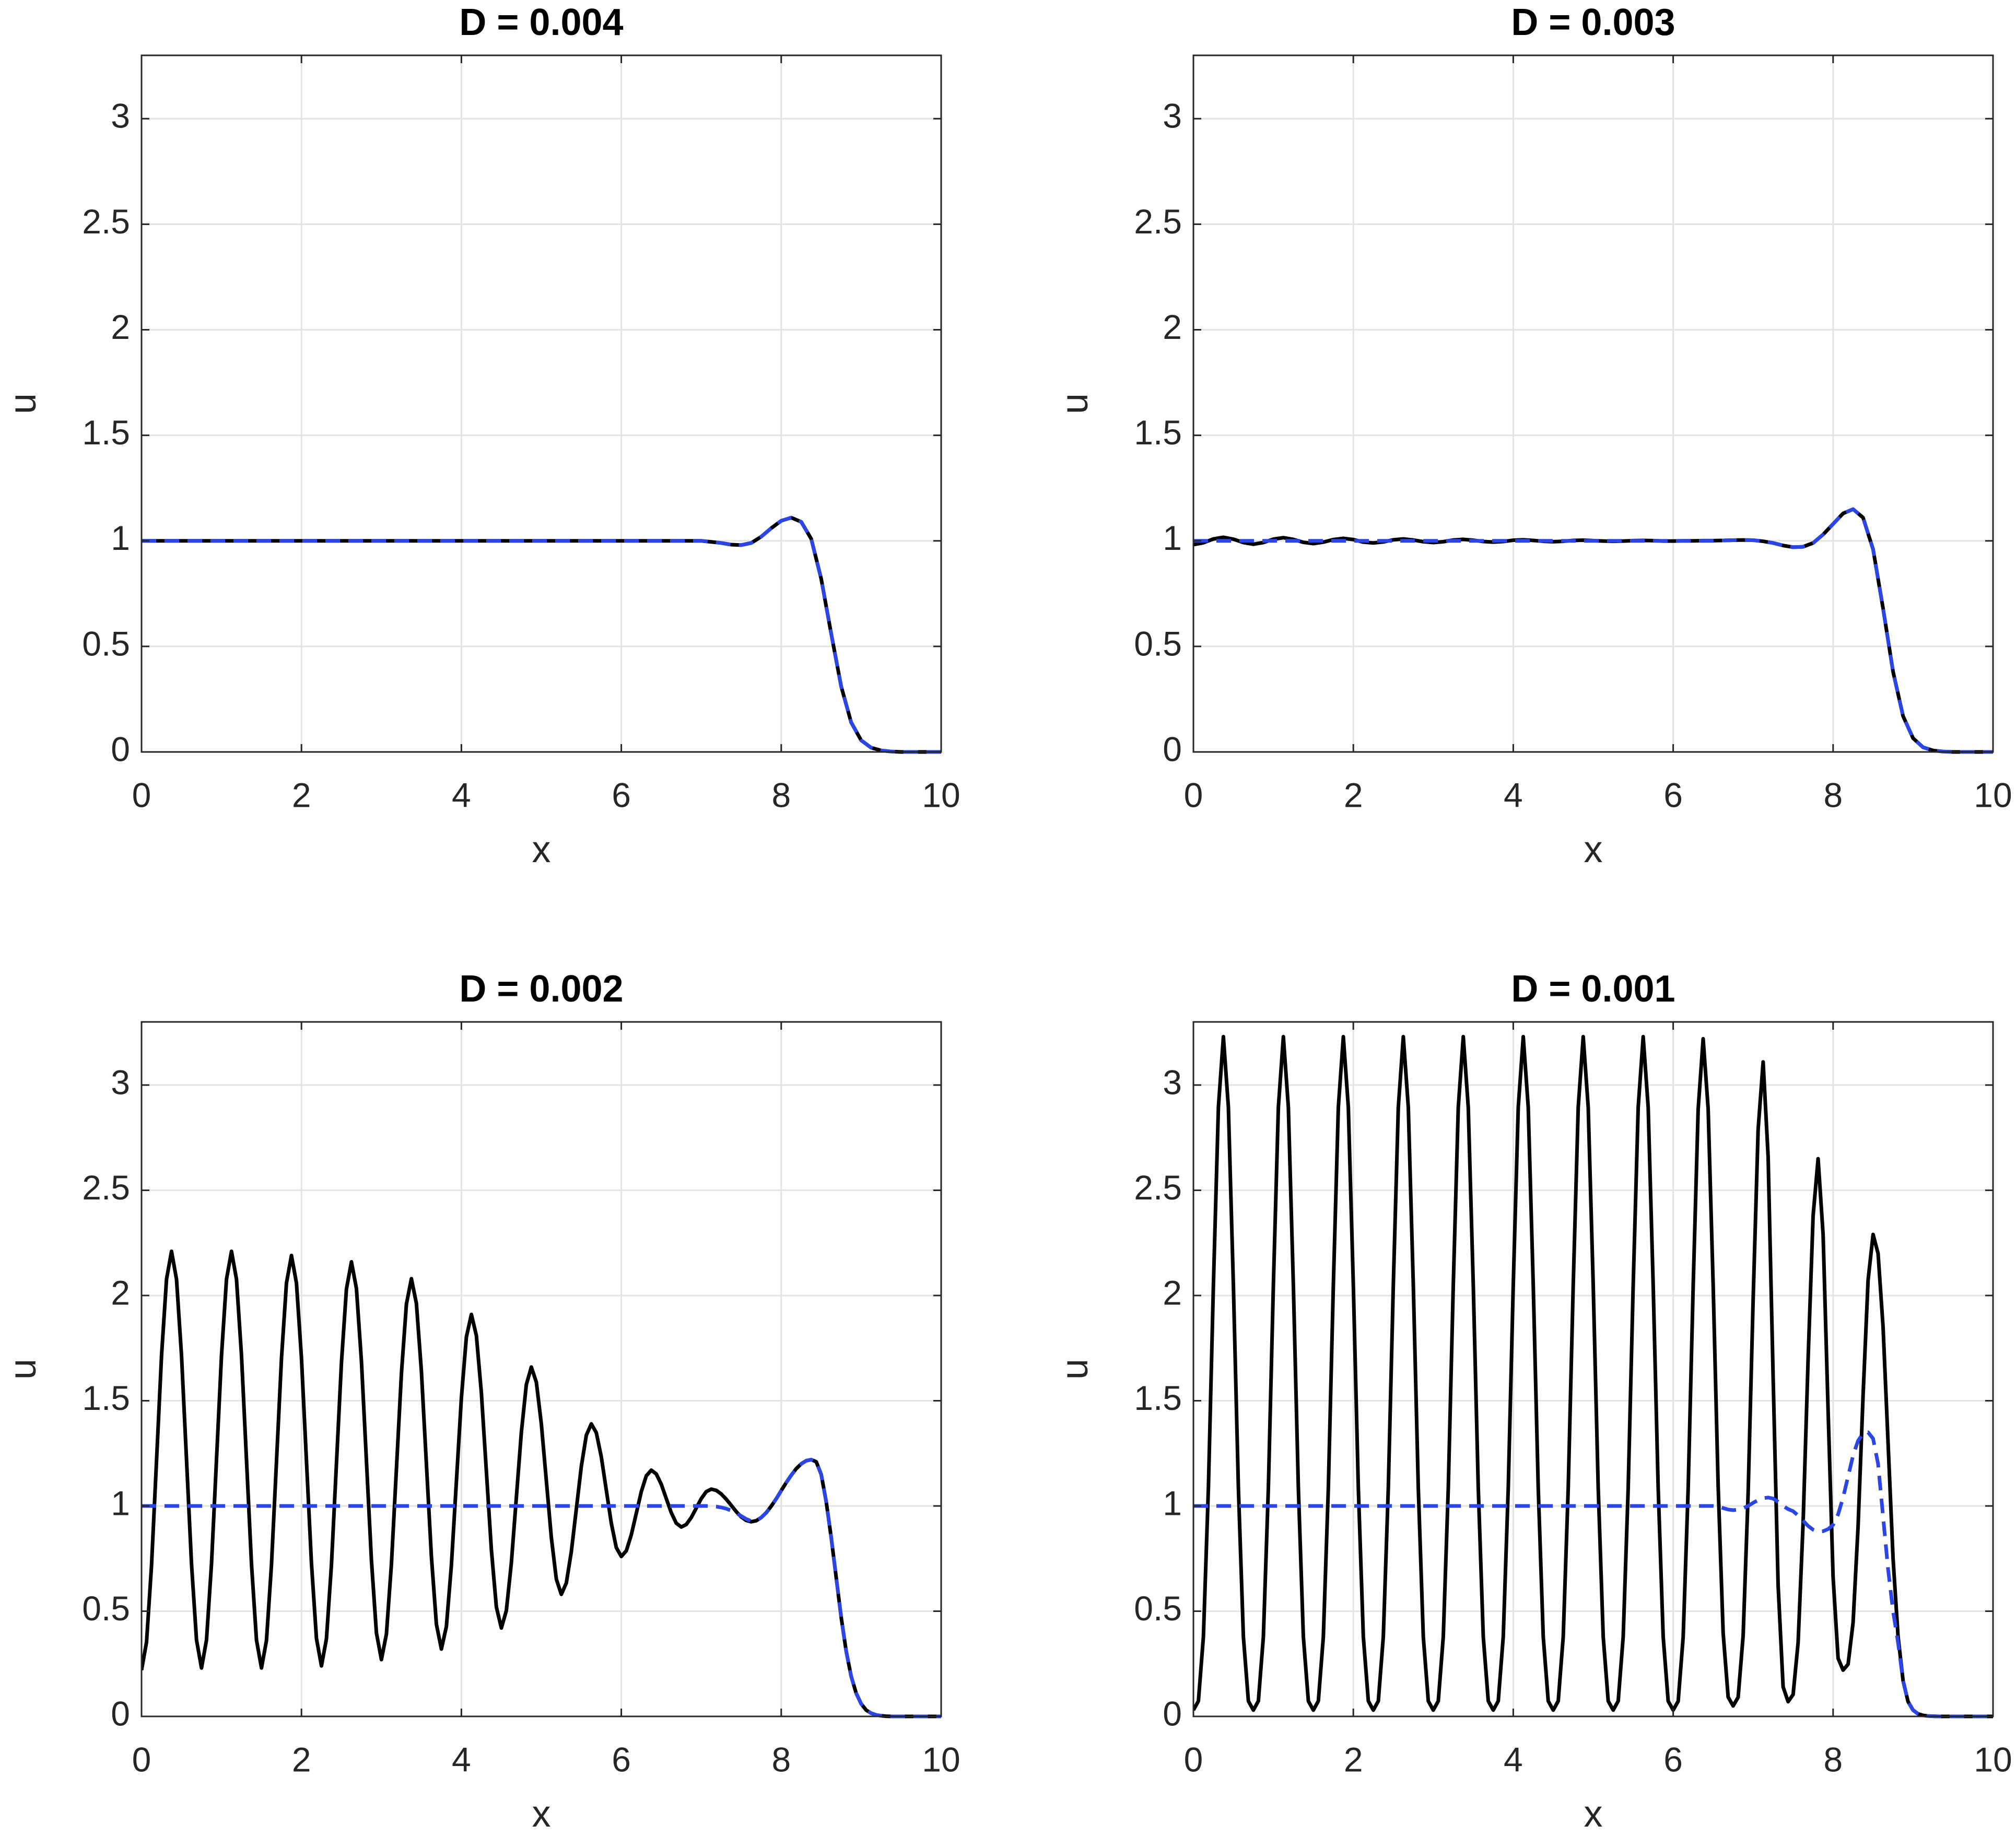 This screenshot has width=2016, height=1848. I want to click on chart-title: D = 0.002, so click(541, 989).